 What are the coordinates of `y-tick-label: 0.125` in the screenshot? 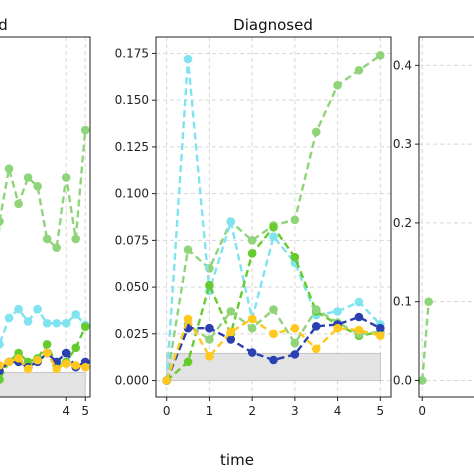 It's located at (132, 147).